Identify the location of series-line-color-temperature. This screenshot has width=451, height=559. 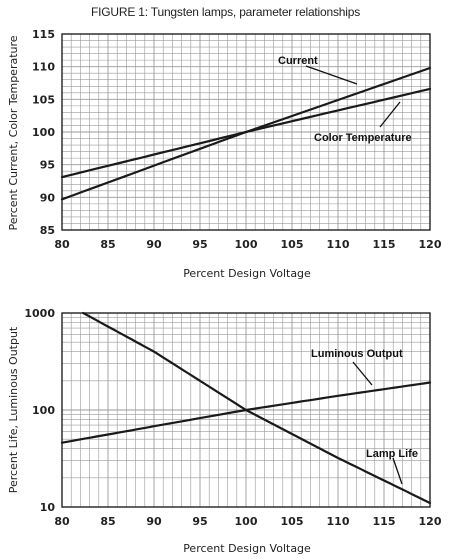
(246, 133).